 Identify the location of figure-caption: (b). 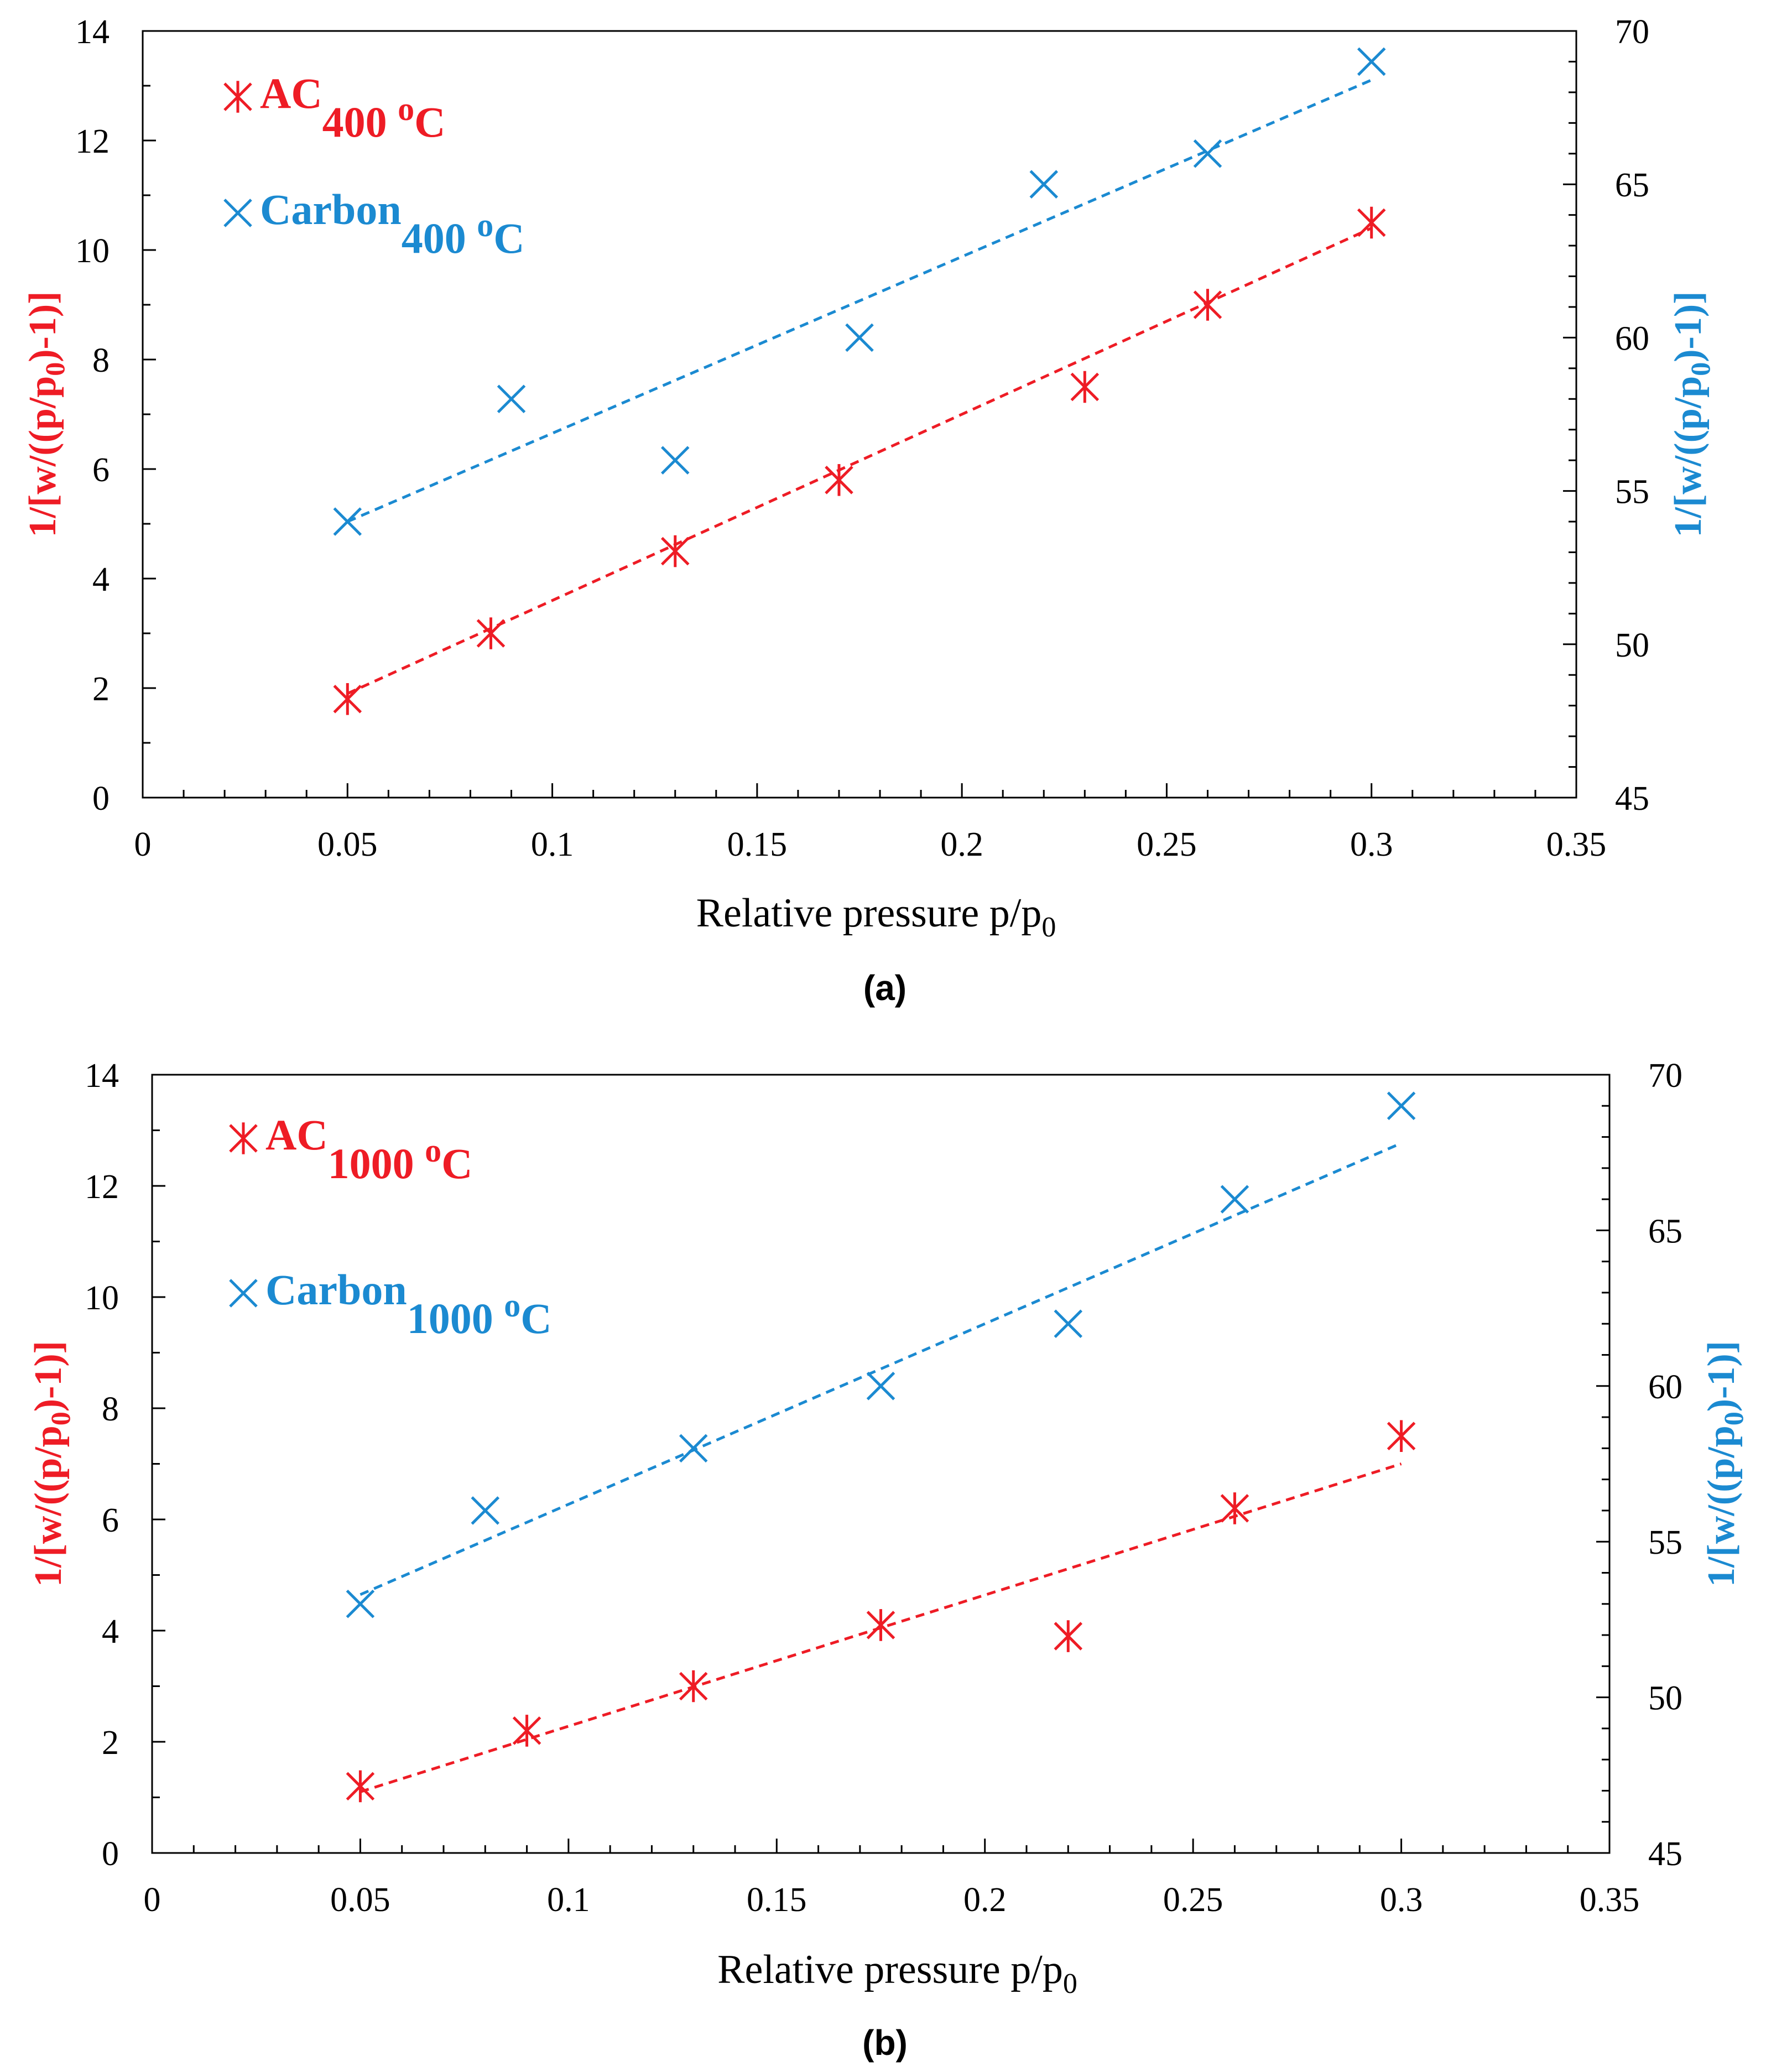
(885, 2043).